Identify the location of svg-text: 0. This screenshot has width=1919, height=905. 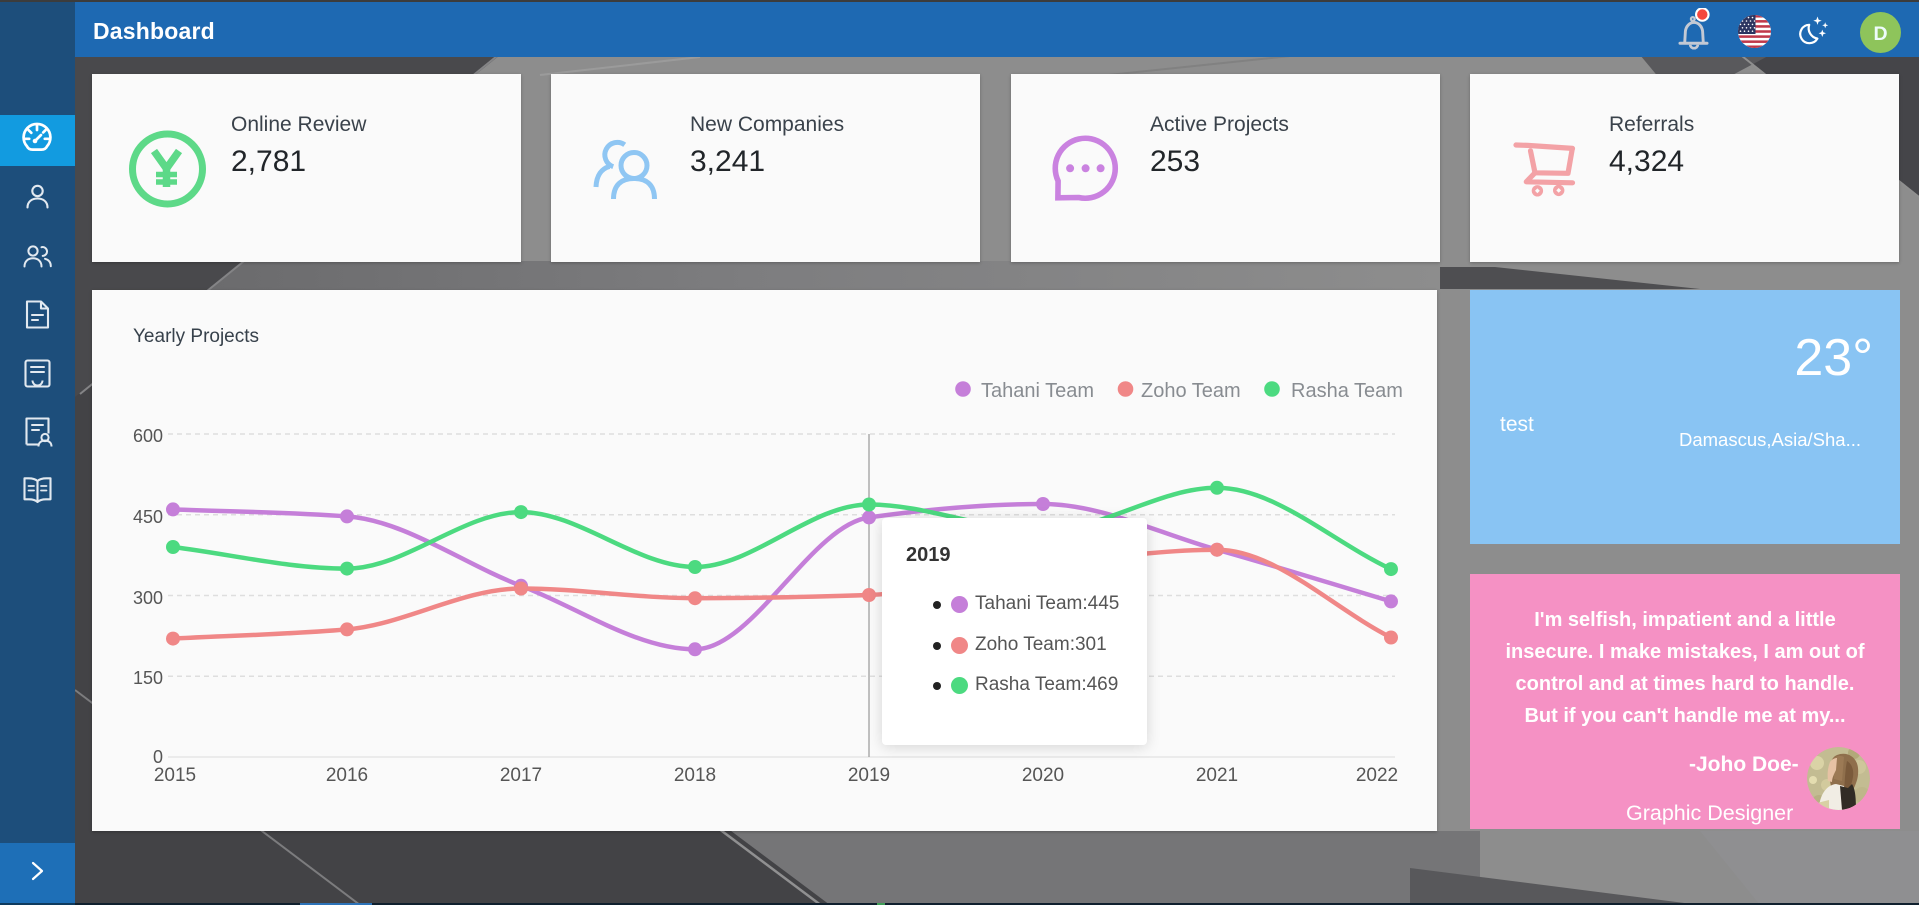
(158, 757).